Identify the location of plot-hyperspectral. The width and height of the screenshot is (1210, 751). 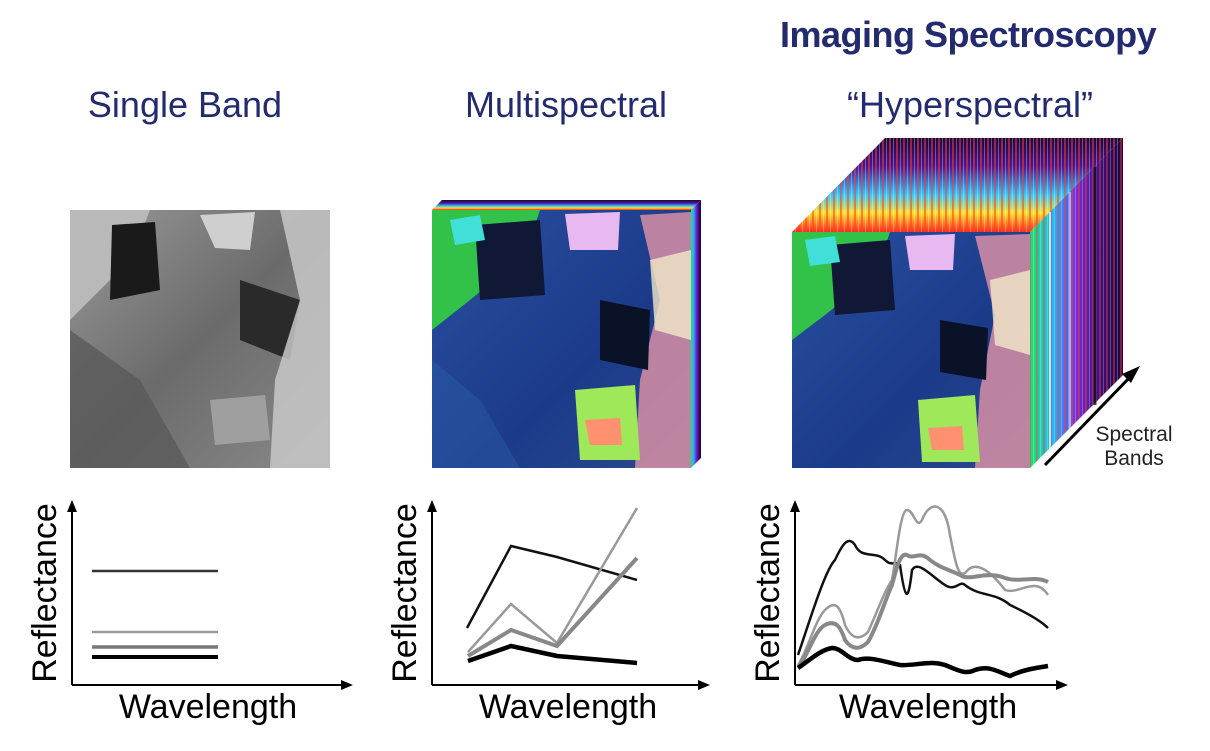
(929, 595).